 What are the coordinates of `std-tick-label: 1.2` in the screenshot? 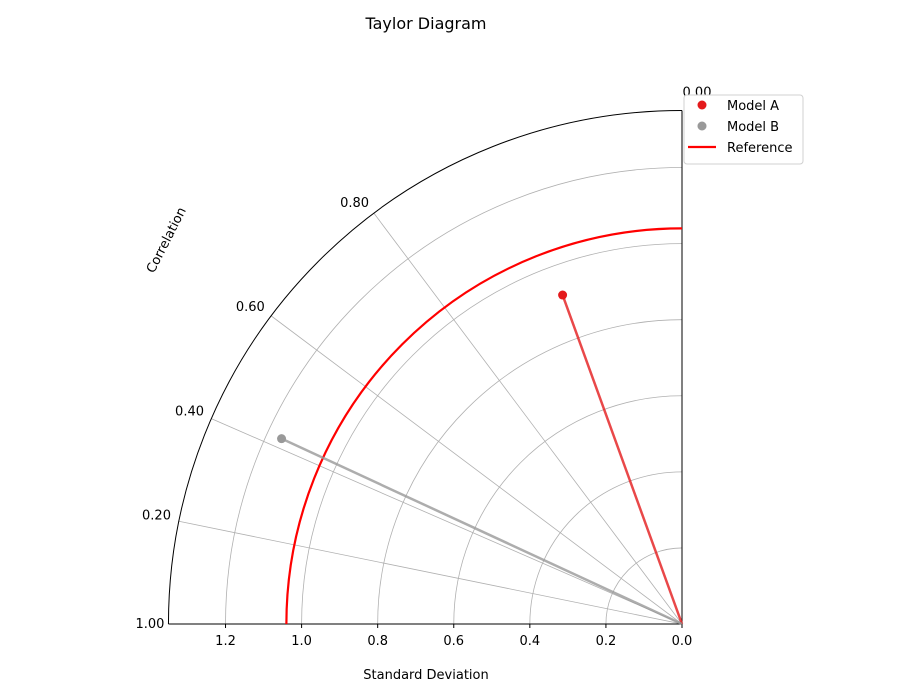 It's located at (225, 641).